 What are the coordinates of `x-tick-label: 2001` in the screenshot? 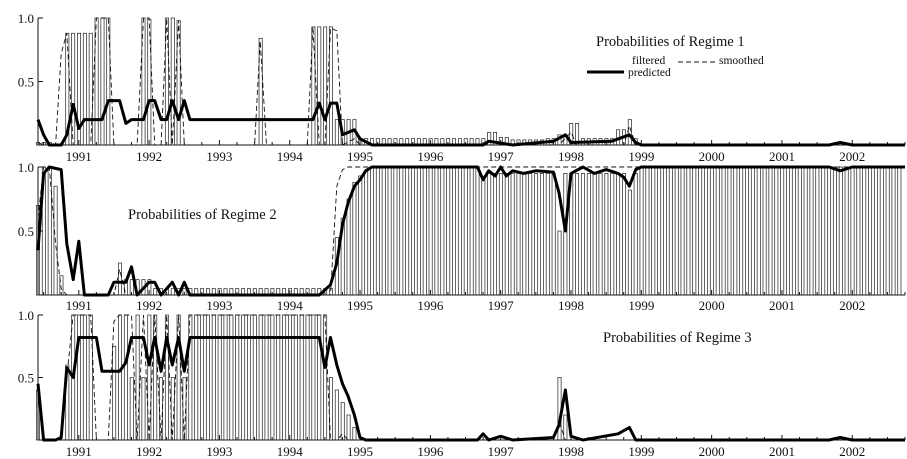 It's located at (782, 305).